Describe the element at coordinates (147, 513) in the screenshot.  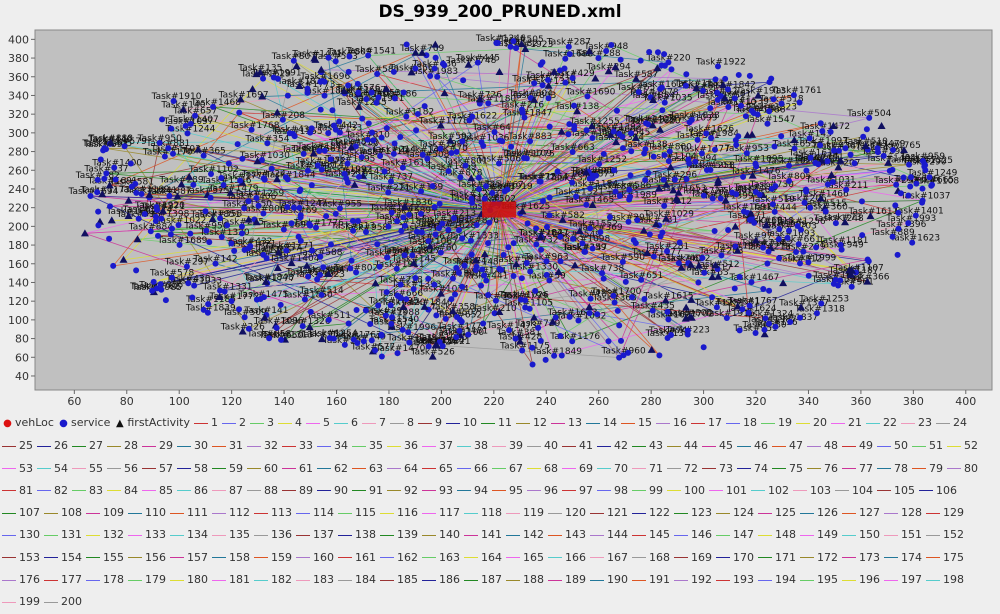
I see `legend-item-route: 110` at that location.